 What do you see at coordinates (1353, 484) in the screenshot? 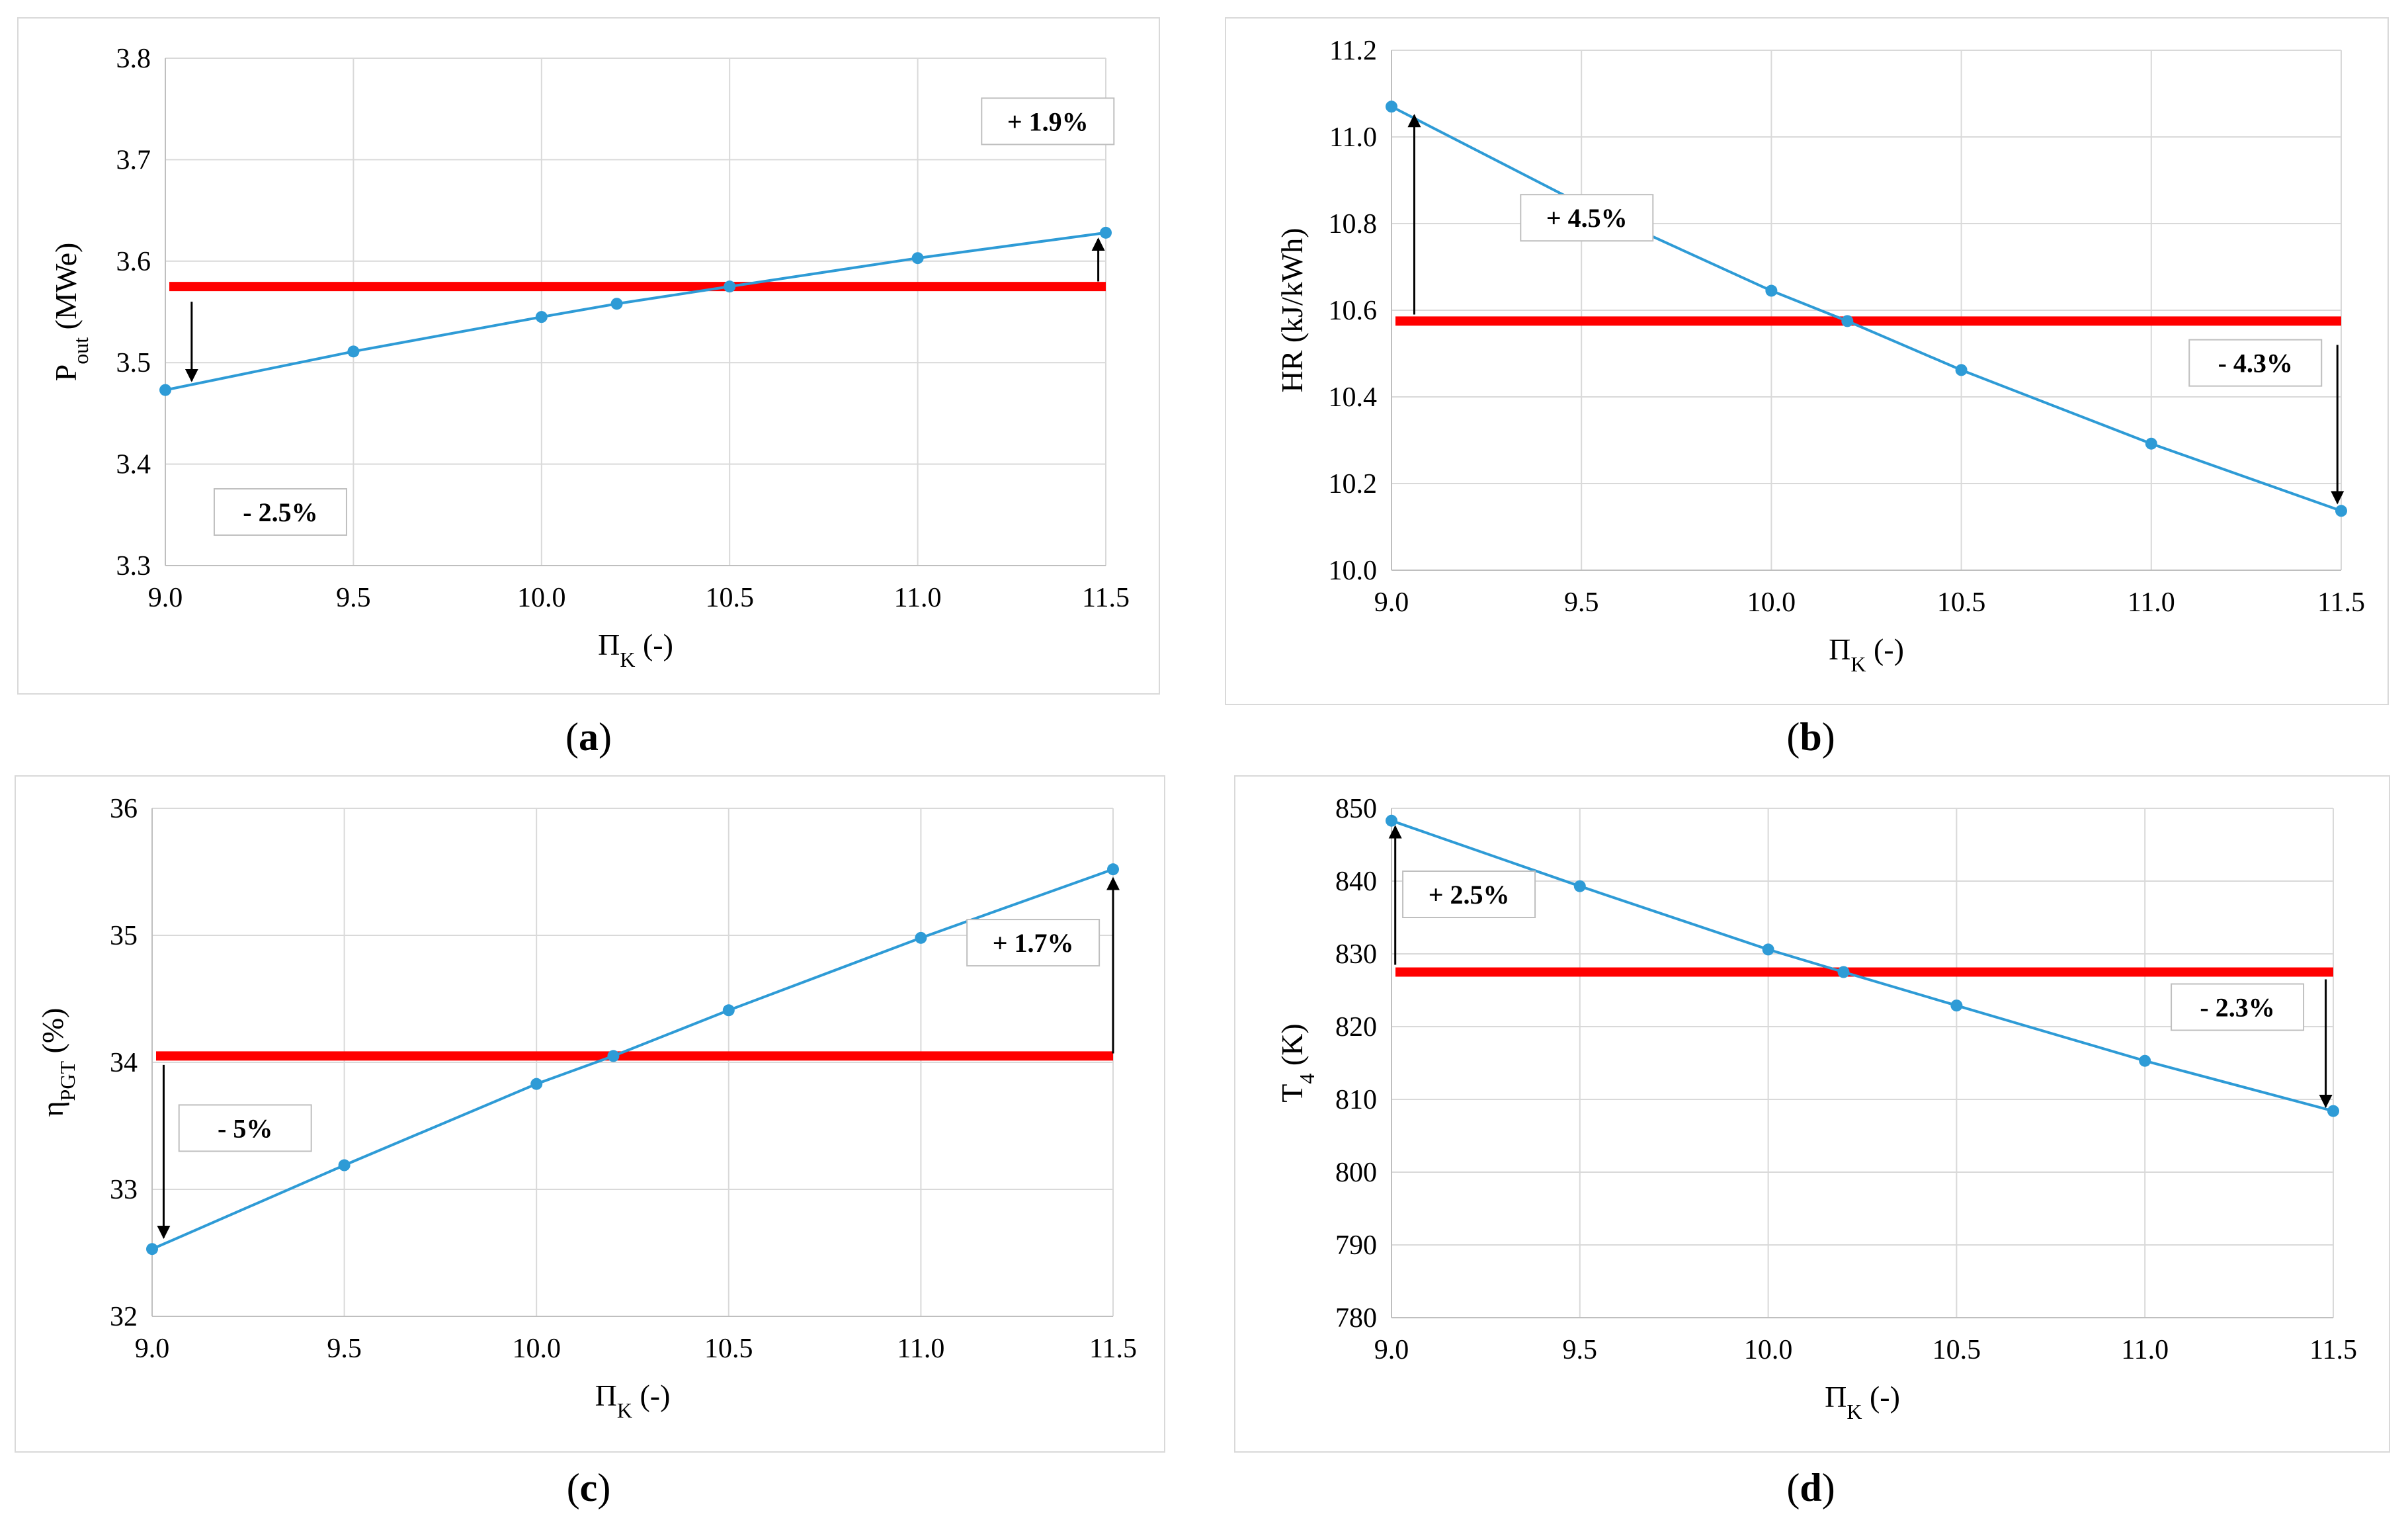
I see `chart-b-ytick: 10.2` at bounding box center [1353, 484].